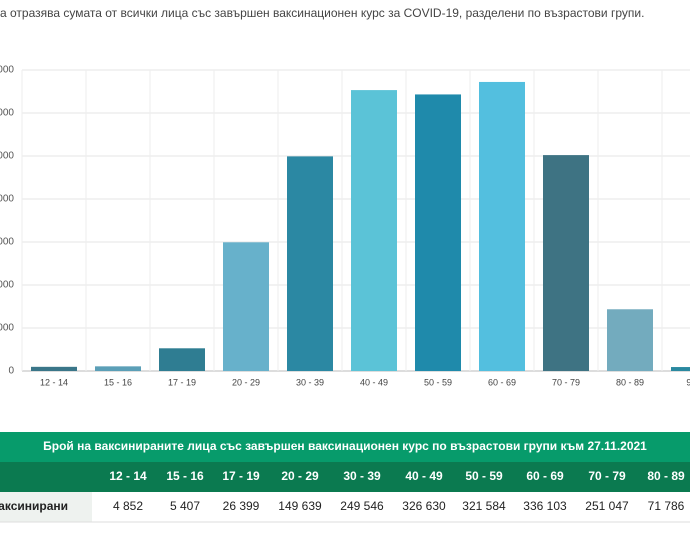 This screenshot has width=690, height=555. I want to click on table-header: 70 - 79, so click(607, 476).